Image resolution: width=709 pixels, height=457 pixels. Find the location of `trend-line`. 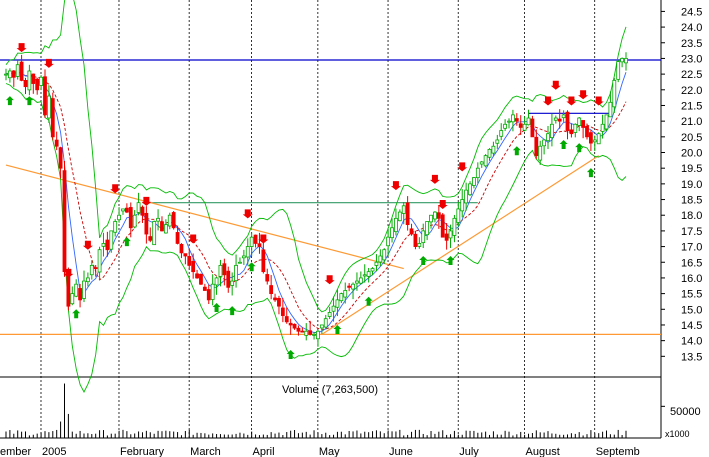

trend-line is located at coordinates (204, 217).